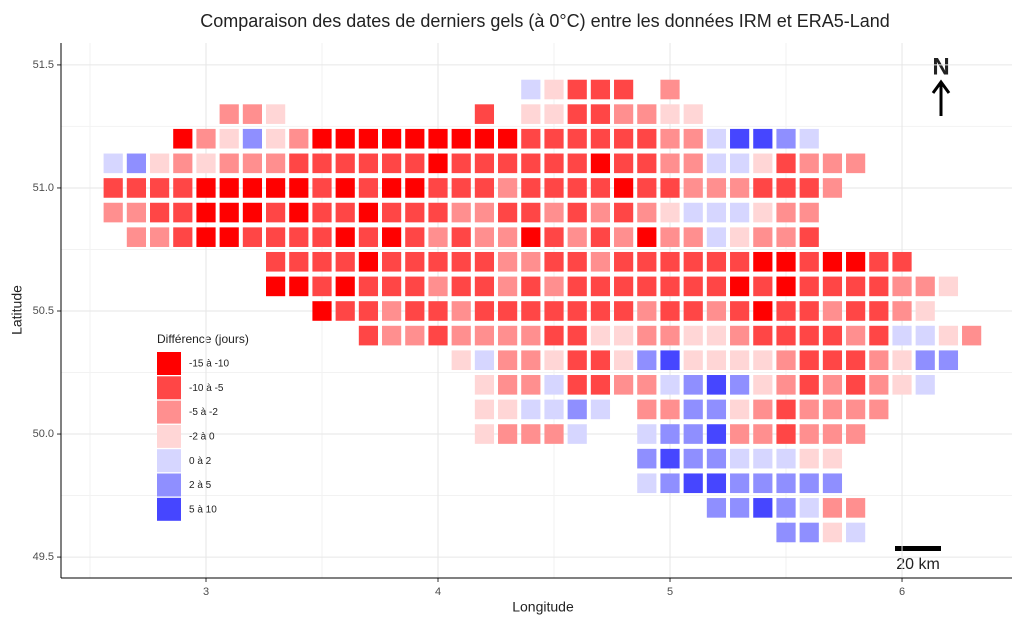 This screenshot has height=617, width=1014. I want to click on legend-label: -2 à 0, so click(202, 437).